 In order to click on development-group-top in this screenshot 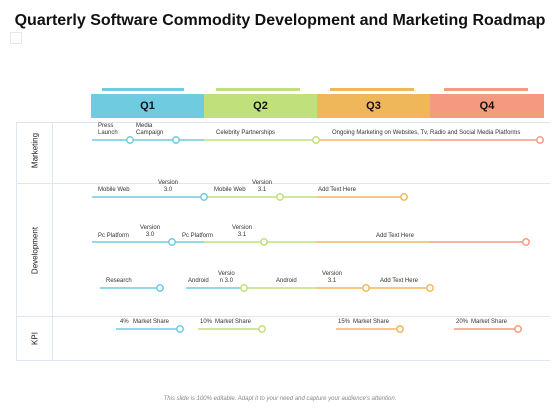, I will do `click(283, 183)`.